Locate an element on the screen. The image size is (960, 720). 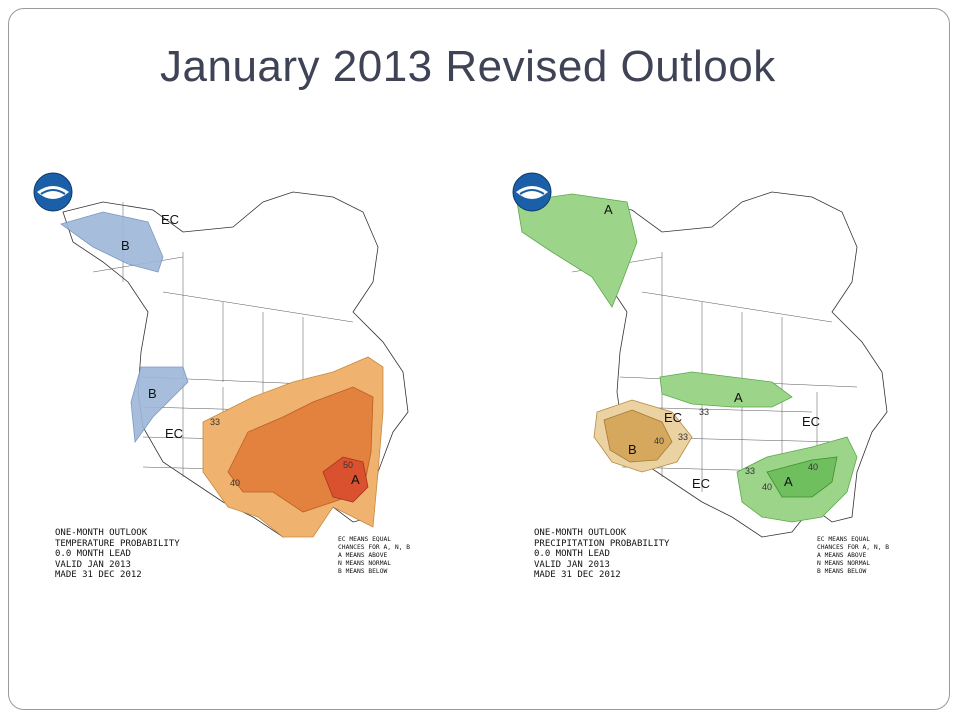
contour-label-40-sw: 40 is located at coordinates (659, 441).